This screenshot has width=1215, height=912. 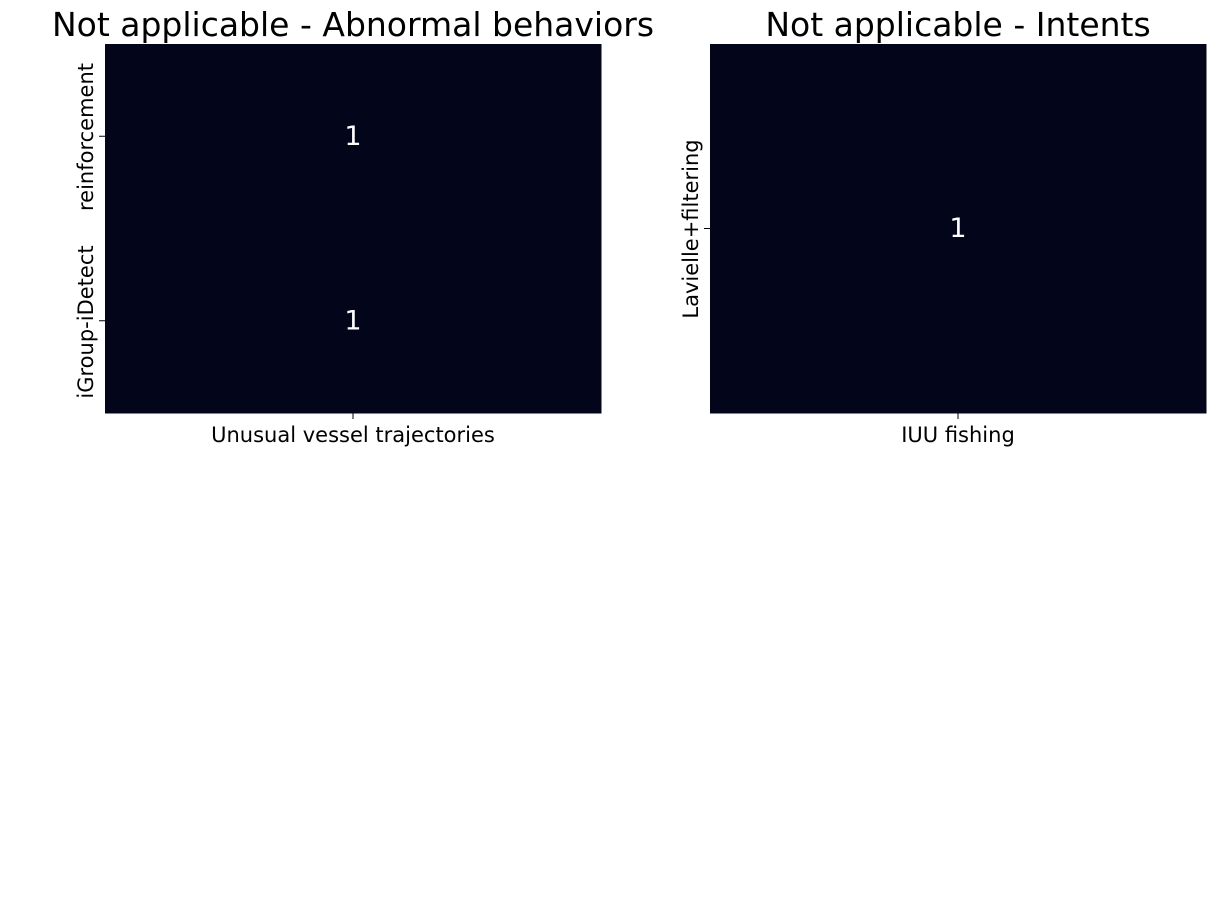 What do you see at coordinates (353, 24) in the screenshot?
I see `chart-title: Not applicable - Abnormal behaviors` at bounding box center [353, 24].